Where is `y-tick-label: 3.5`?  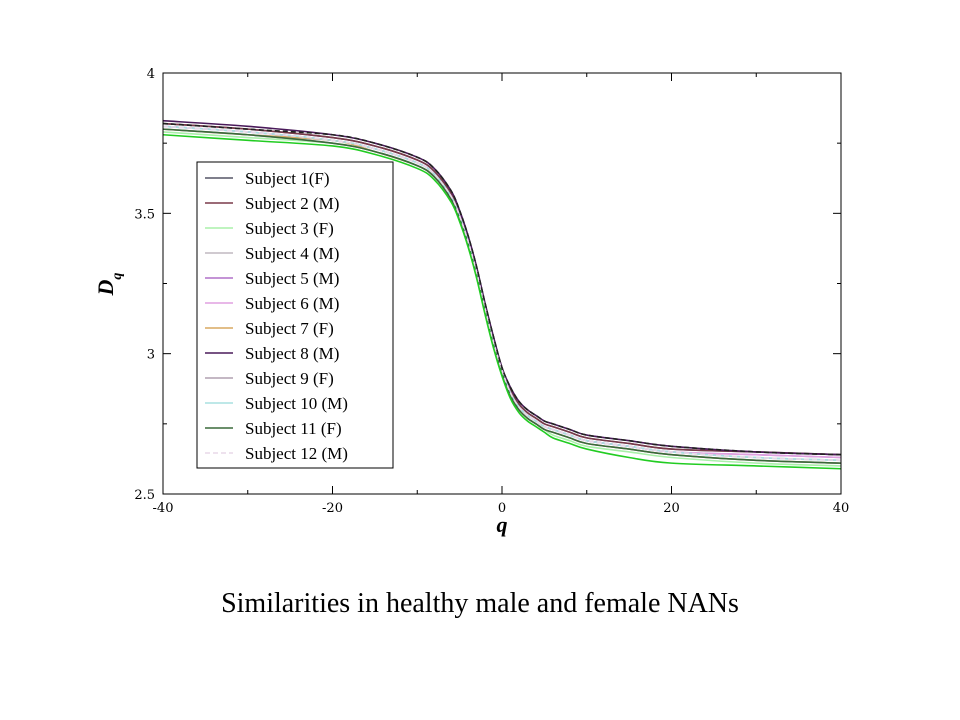
y-tick-label: 3.5 is located at coordinates (144, 214).